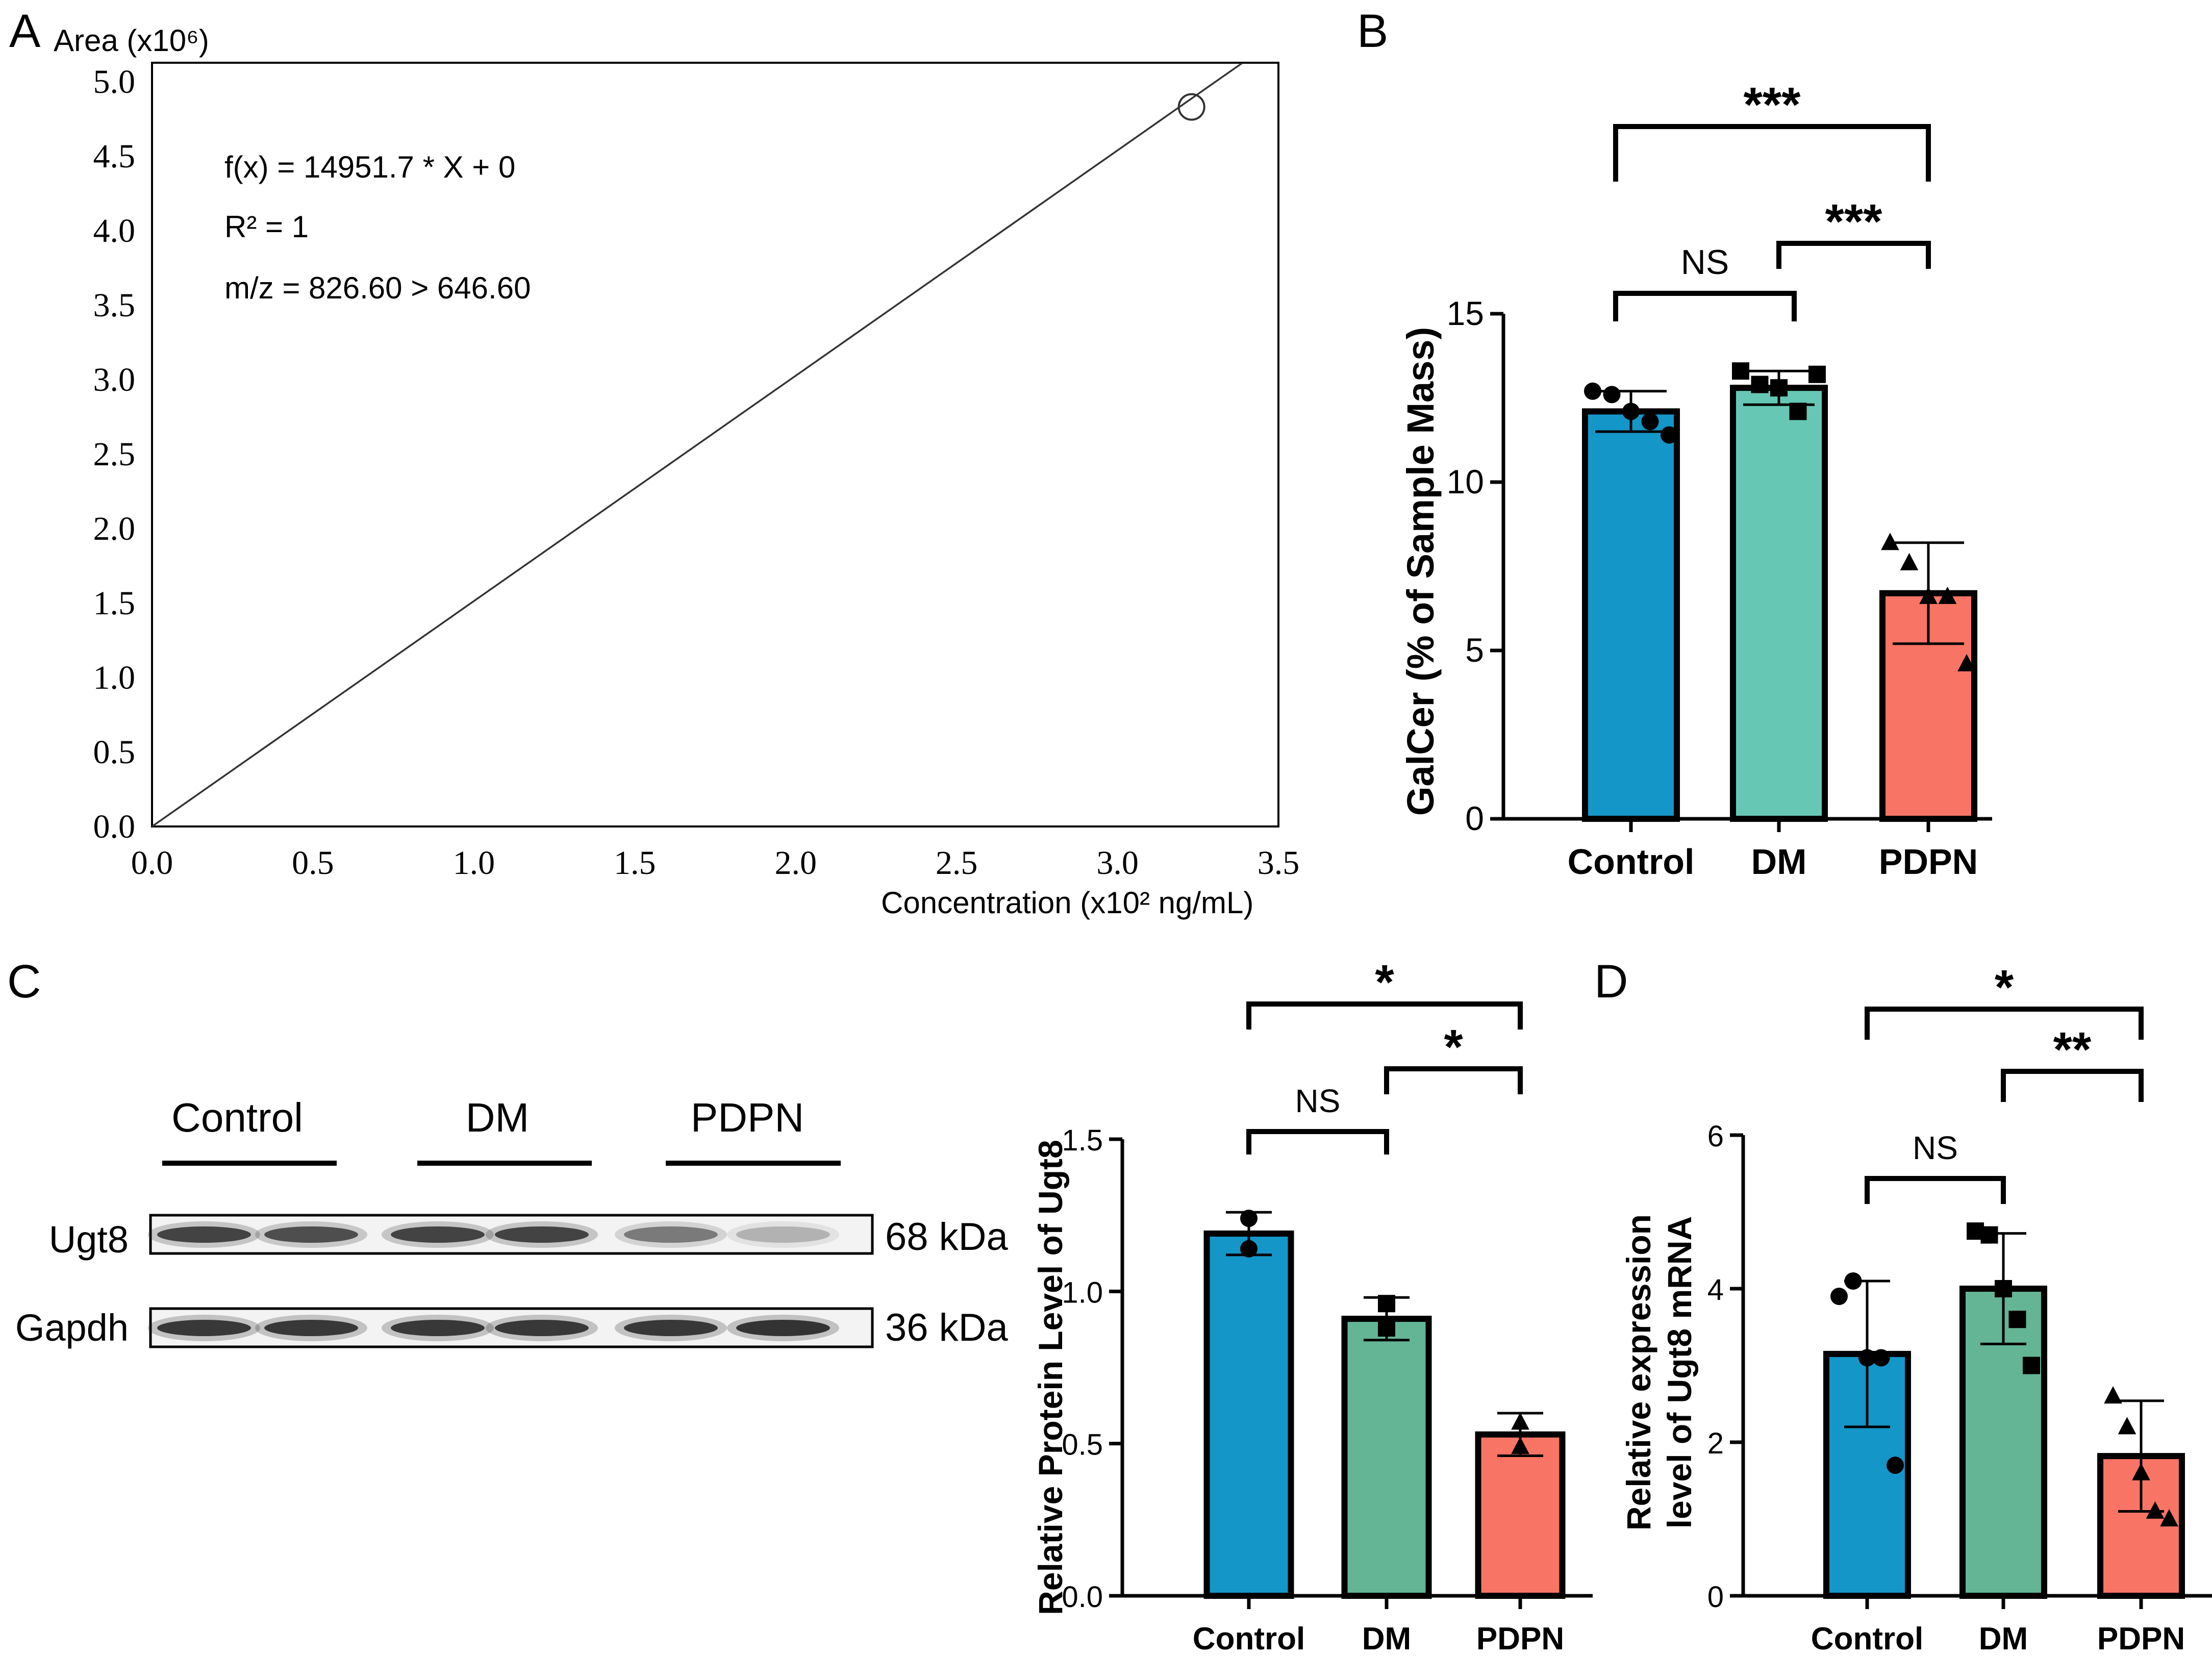 The image size is (2212, 1656). What do you see at coordinates (1638, 1372) in the screenshot?
I see `panel-d-y-axis-label-line: Relative expression` at bounding box center [1638, 1372].